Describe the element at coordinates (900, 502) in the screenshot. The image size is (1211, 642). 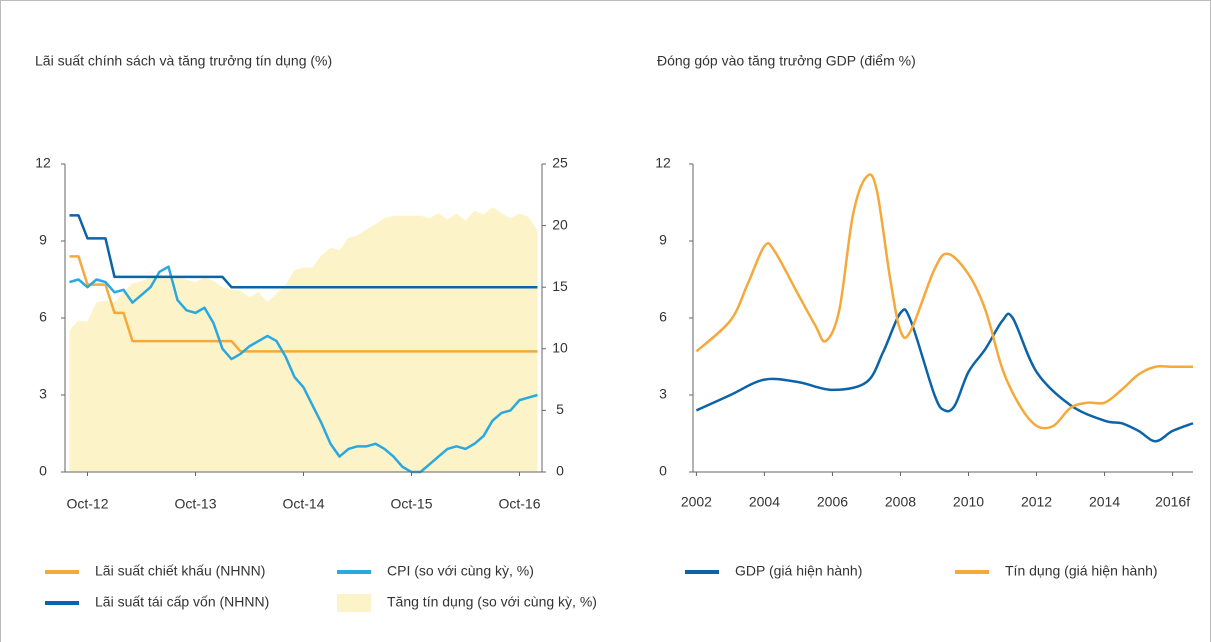
I see `x-tick-label: 2008` at that location.